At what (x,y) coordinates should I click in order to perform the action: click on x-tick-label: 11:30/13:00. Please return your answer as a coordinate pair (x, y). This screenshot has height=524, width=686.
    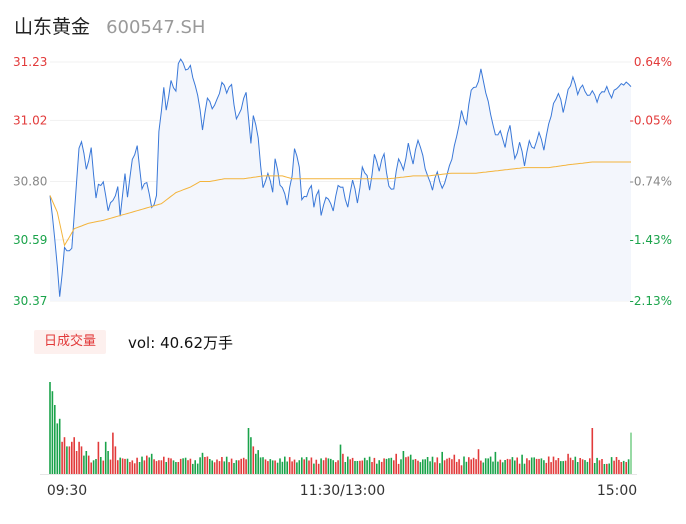
    Looking at the image, I should click on (342, 491).